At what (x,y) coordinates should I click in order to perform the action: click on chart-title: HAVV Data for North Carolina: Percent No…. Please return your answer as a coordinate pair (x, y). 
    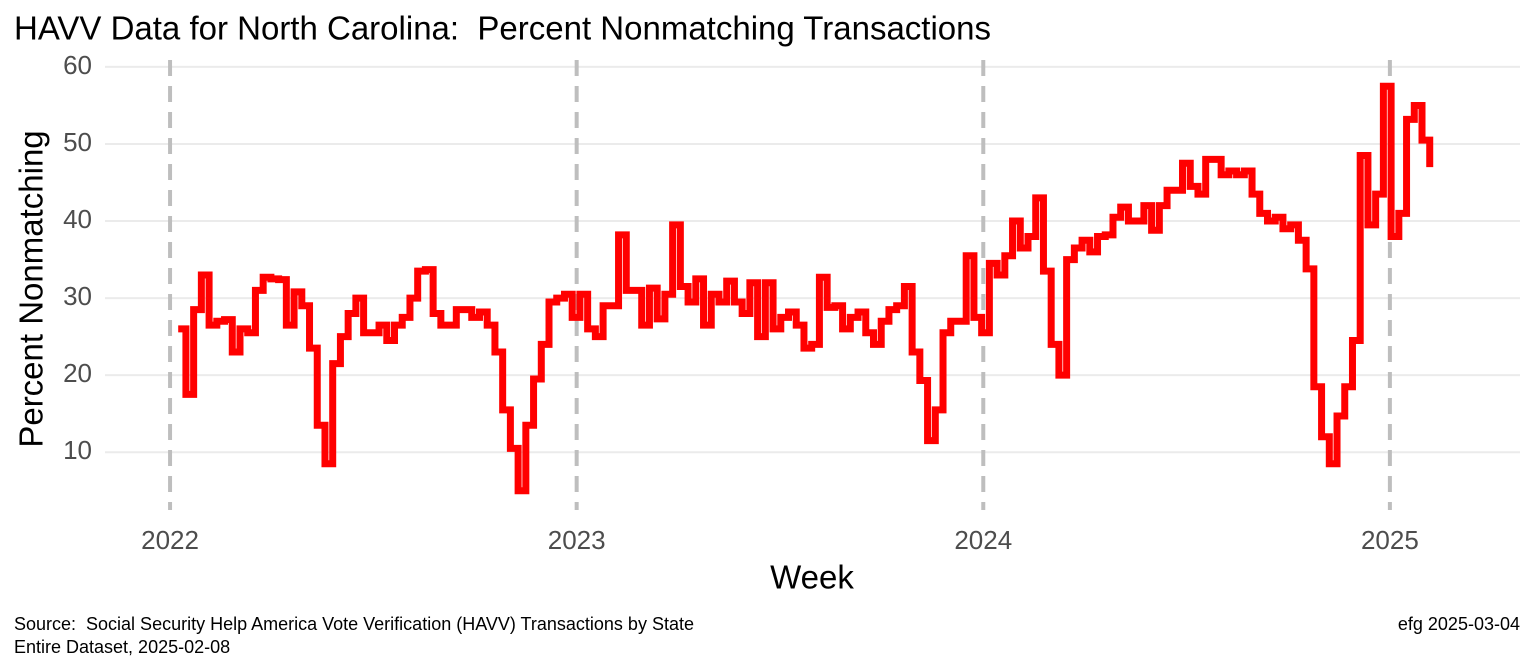
    Looking at the image, I should click on (502, 28).